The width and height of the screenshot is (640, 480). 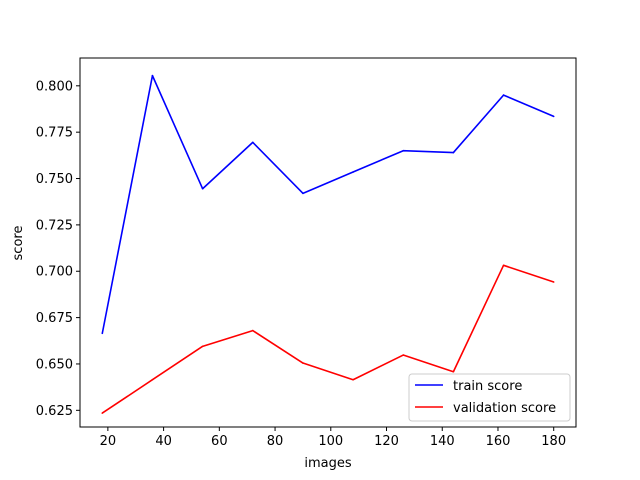 I want to click on x-tick-label: 60, so click(x=219, y=441).